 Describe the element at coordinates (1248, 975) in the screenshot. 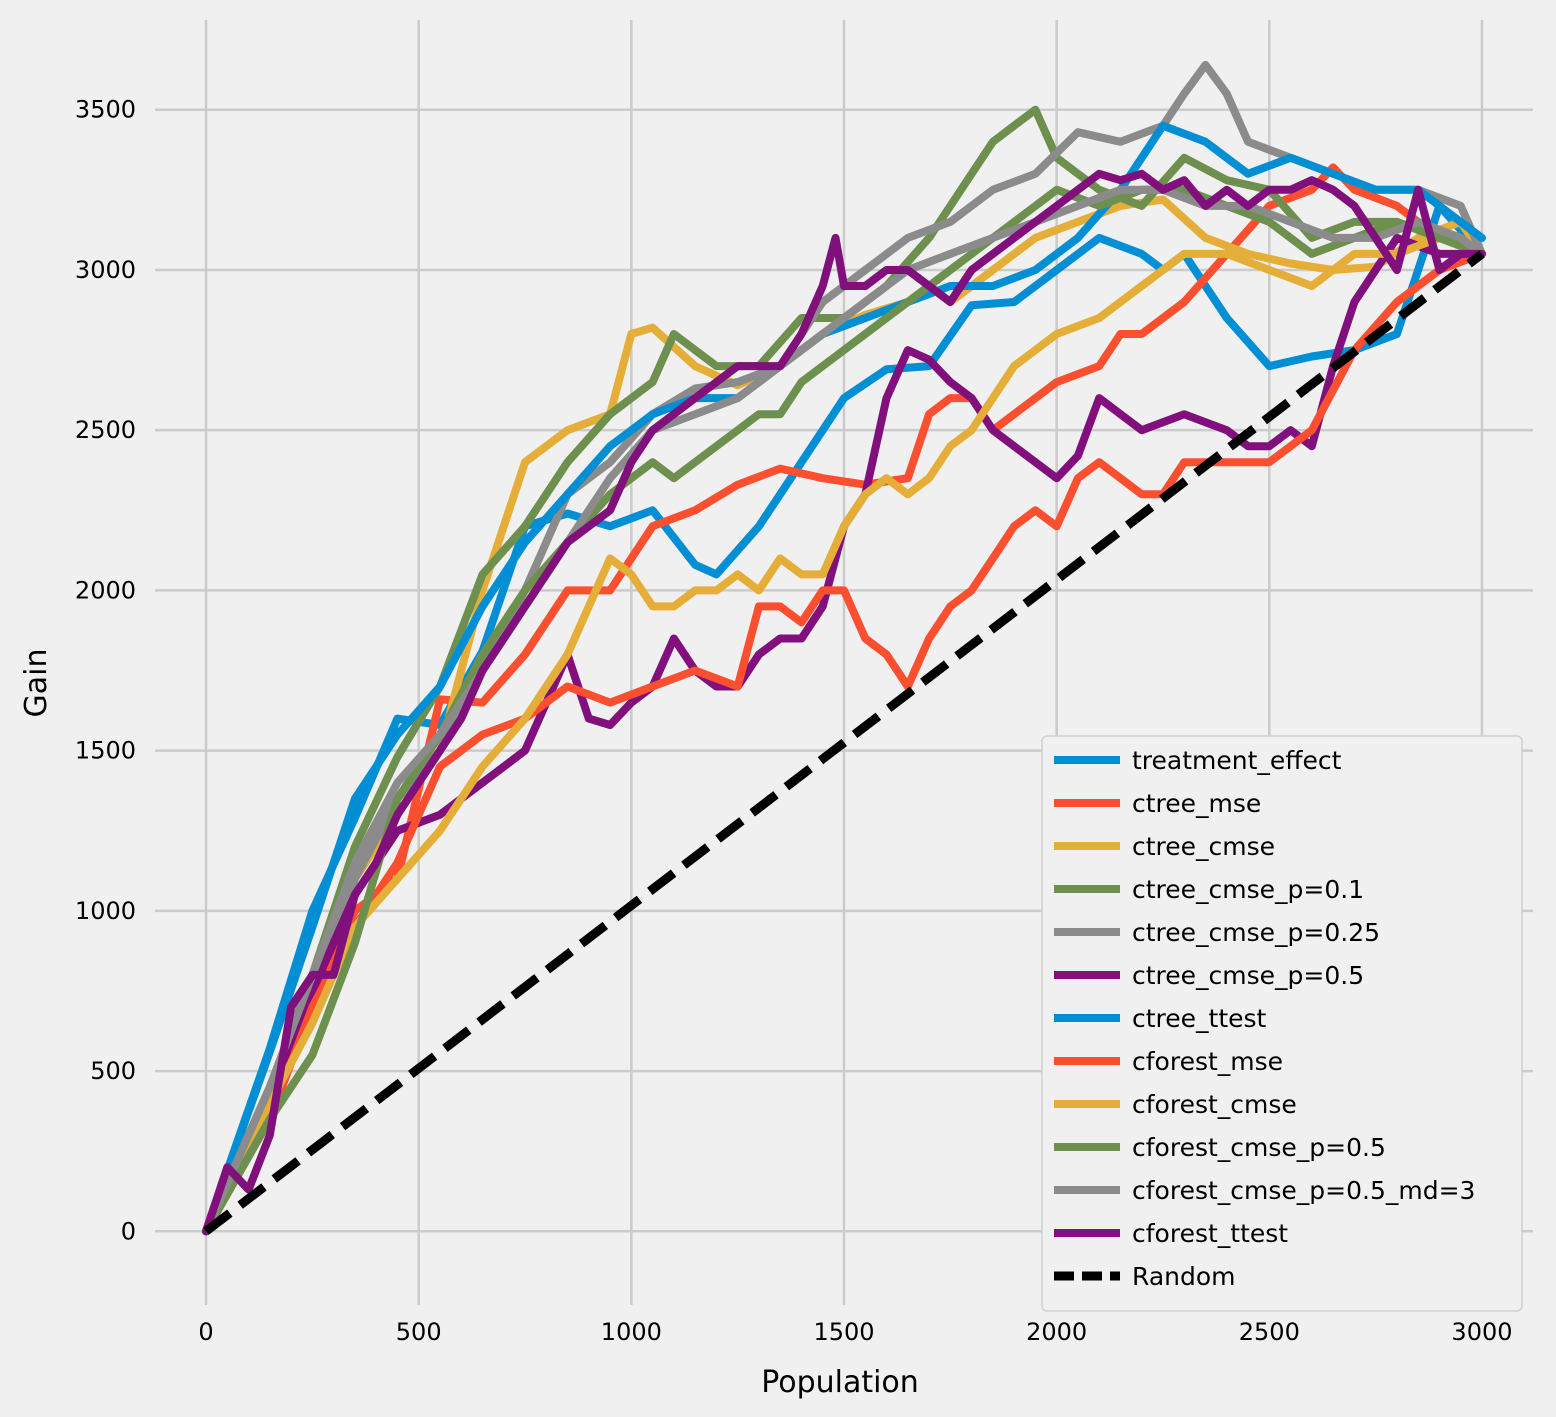

I see `legend-label: ctree_cmse_p=0.5` at that location.